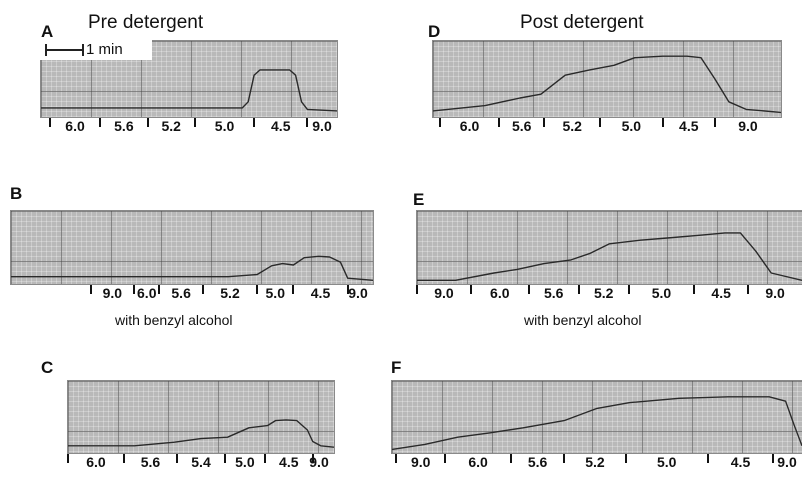 This screenshot has width=802, height=479. Describe the element at coordinates (275, 293) in the screenshot. I see `axis-label-b-4: 5.0` at that location.